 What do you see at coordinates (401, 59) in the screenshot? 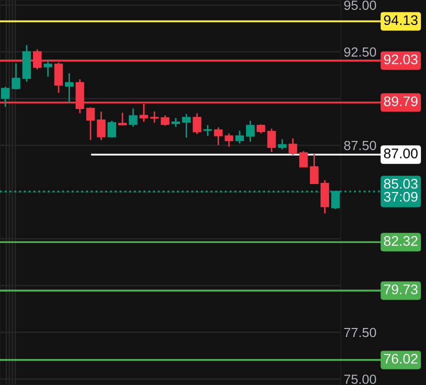
I see `ref-line-label: 92.03` at bounding box center [401, 59].